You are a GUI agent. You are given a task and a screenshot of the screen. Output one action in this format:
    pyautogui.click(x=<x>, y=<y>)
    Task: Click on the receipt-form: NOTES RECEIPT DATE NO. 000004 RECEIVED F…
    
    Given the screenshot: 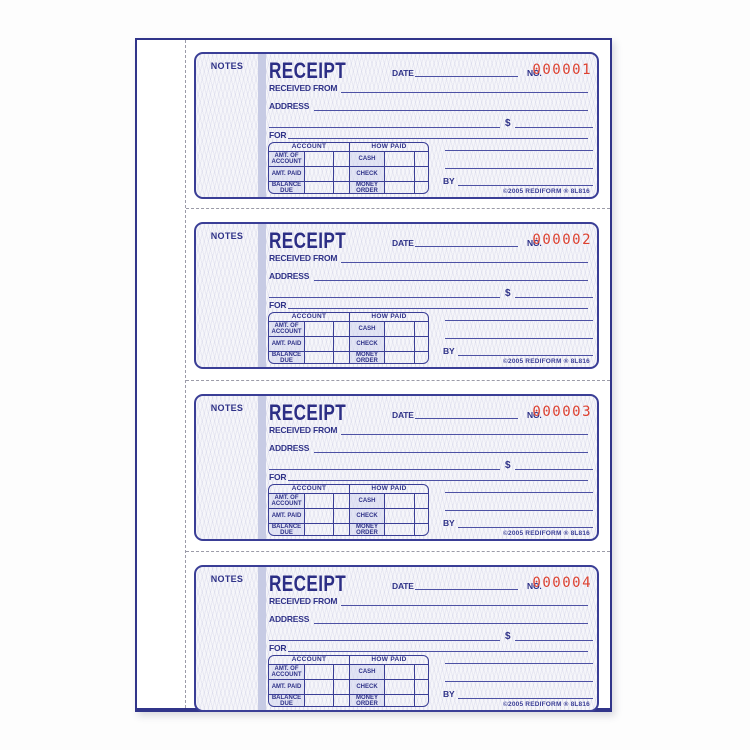 What is the action you would take?
    pyautogui.click(x=396, y=638)
    